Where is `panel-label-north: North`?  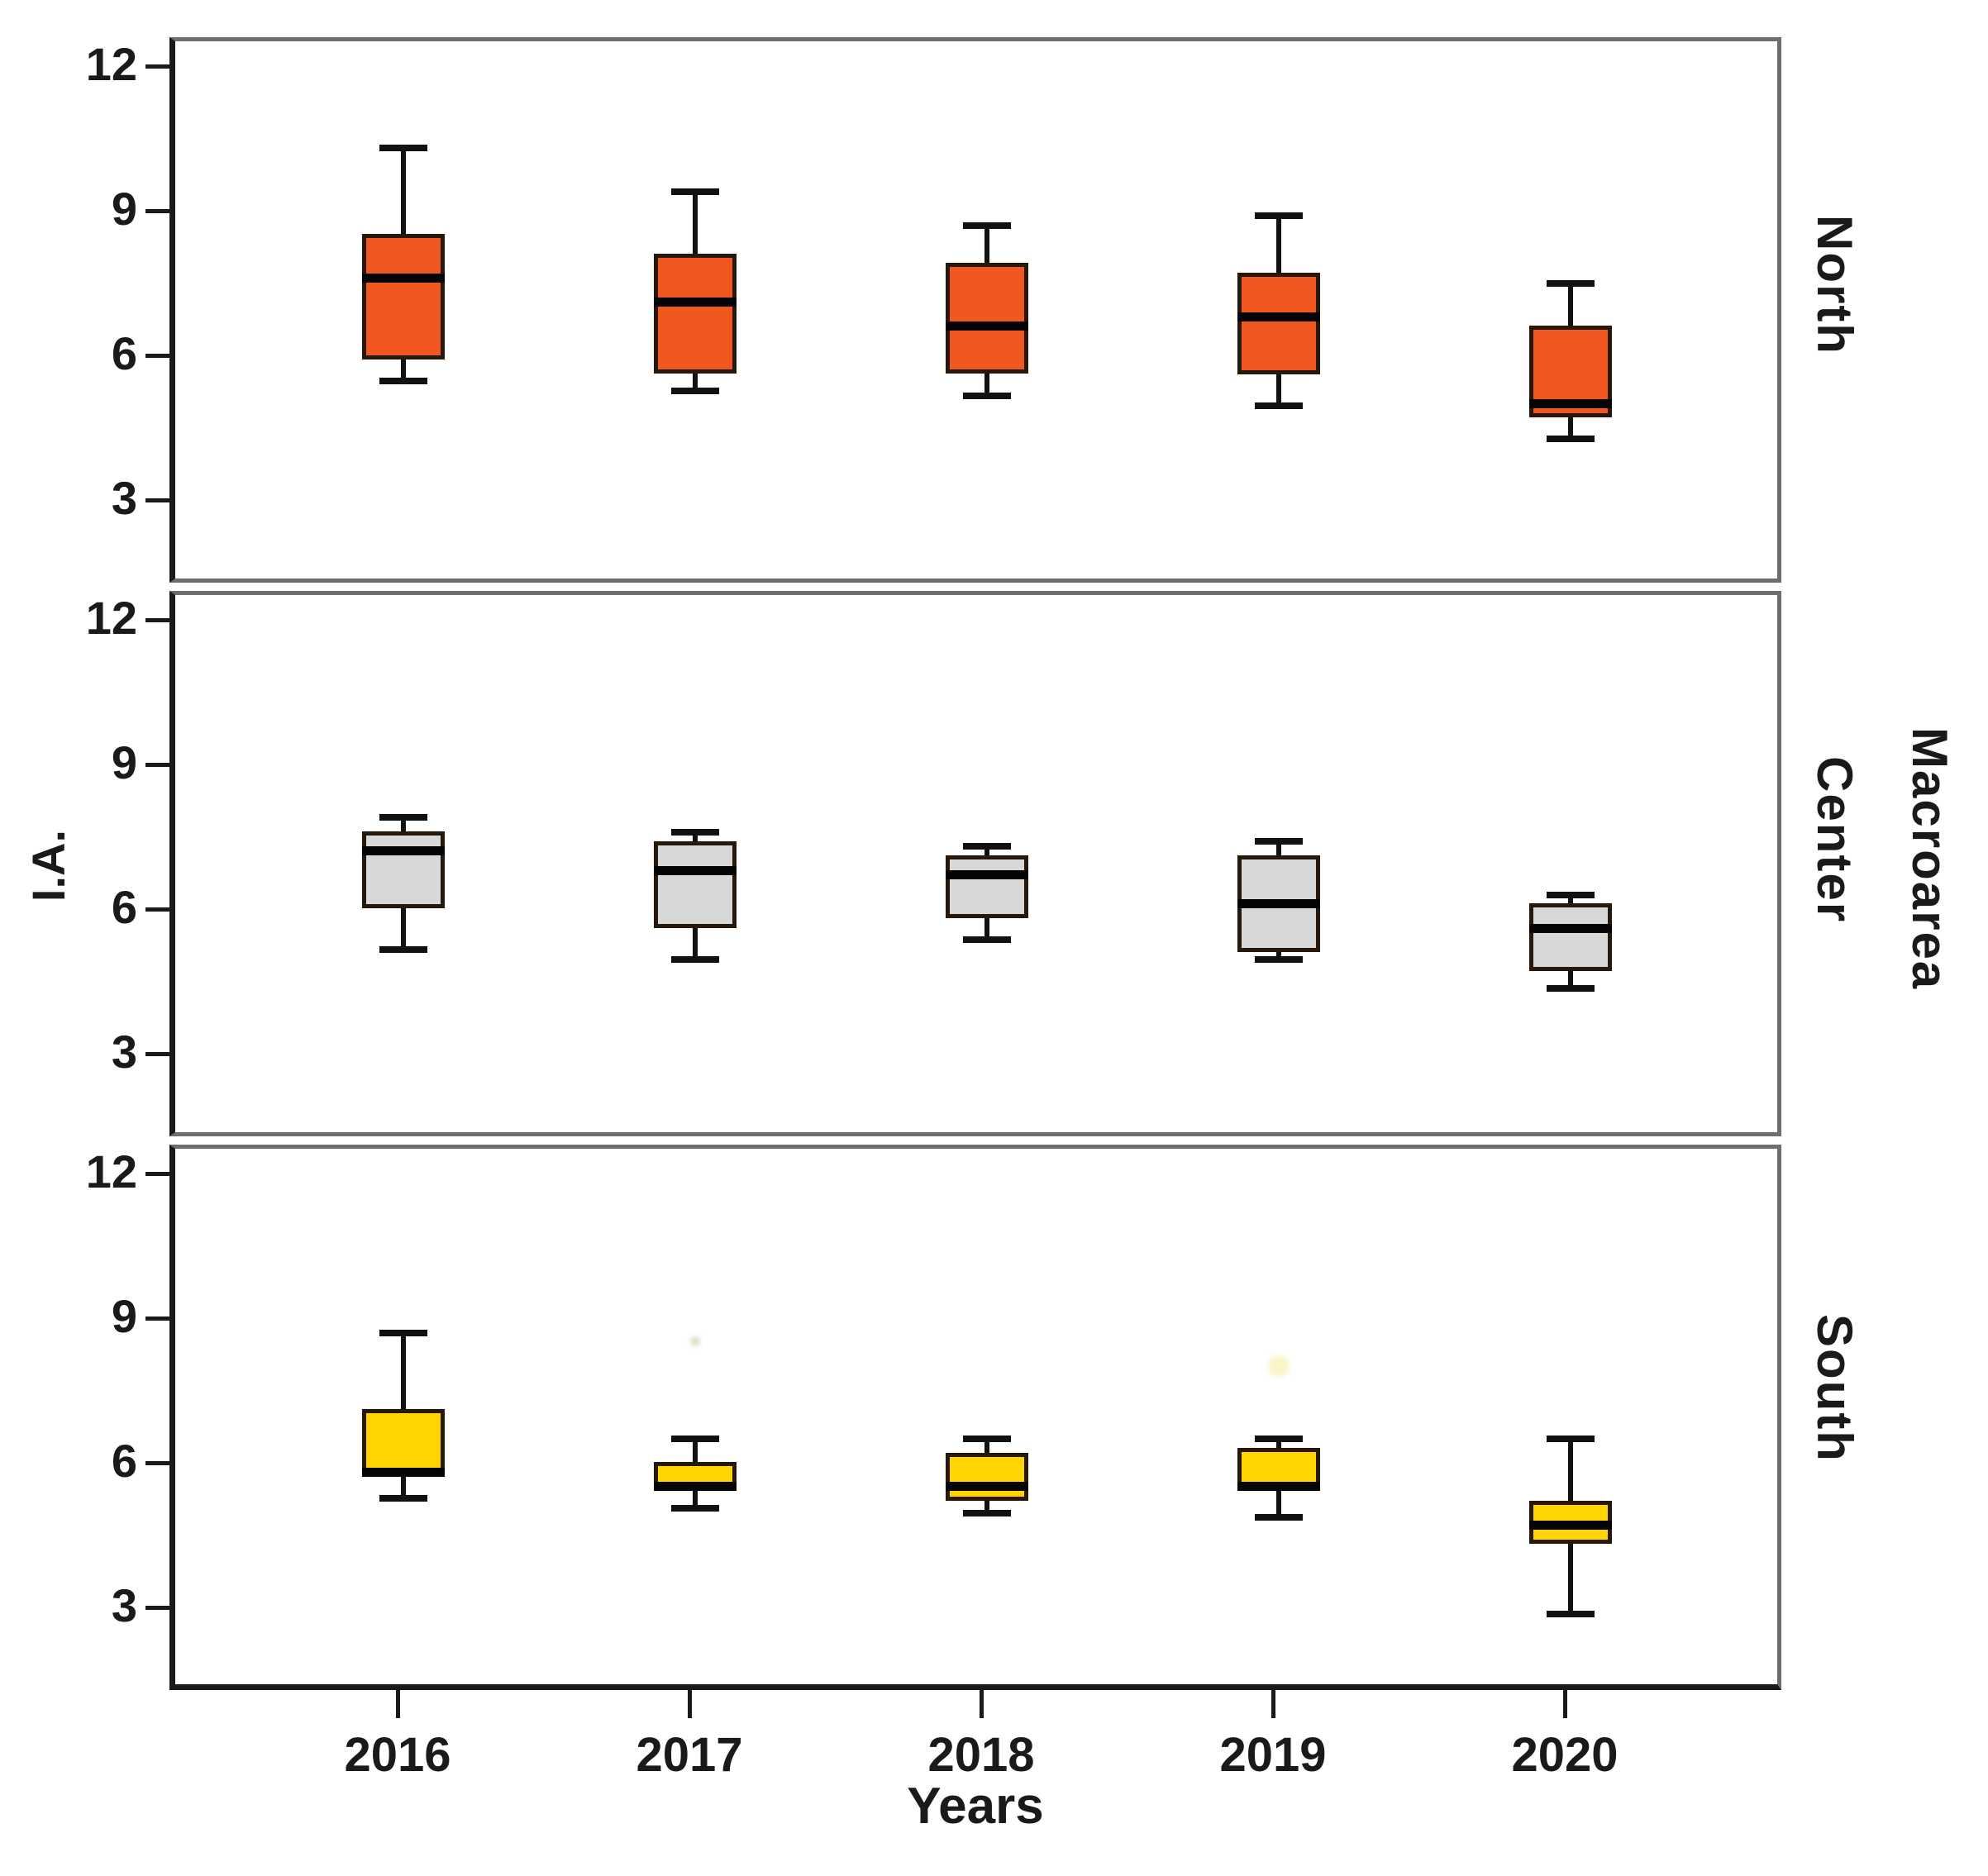
panel-label-north: North is located at coordinates (1834, 285).